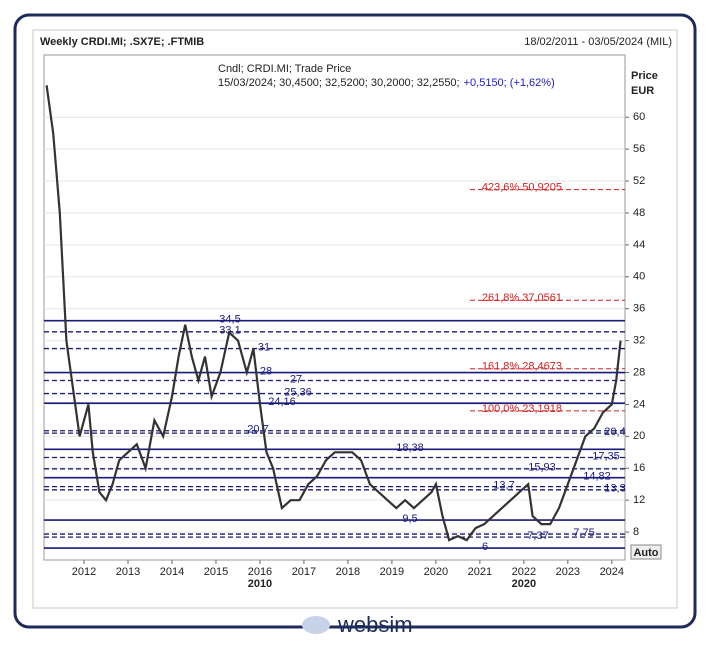  What do you see at coordinates (348, 572) in the screenshot?
I see `x-tick-label: 2018` at bounding box center [348, 572].